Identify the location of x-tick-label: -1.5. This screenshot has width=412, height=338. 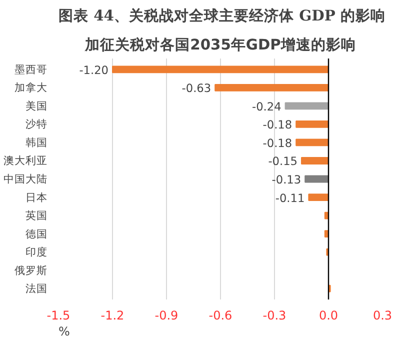
(58, 315).